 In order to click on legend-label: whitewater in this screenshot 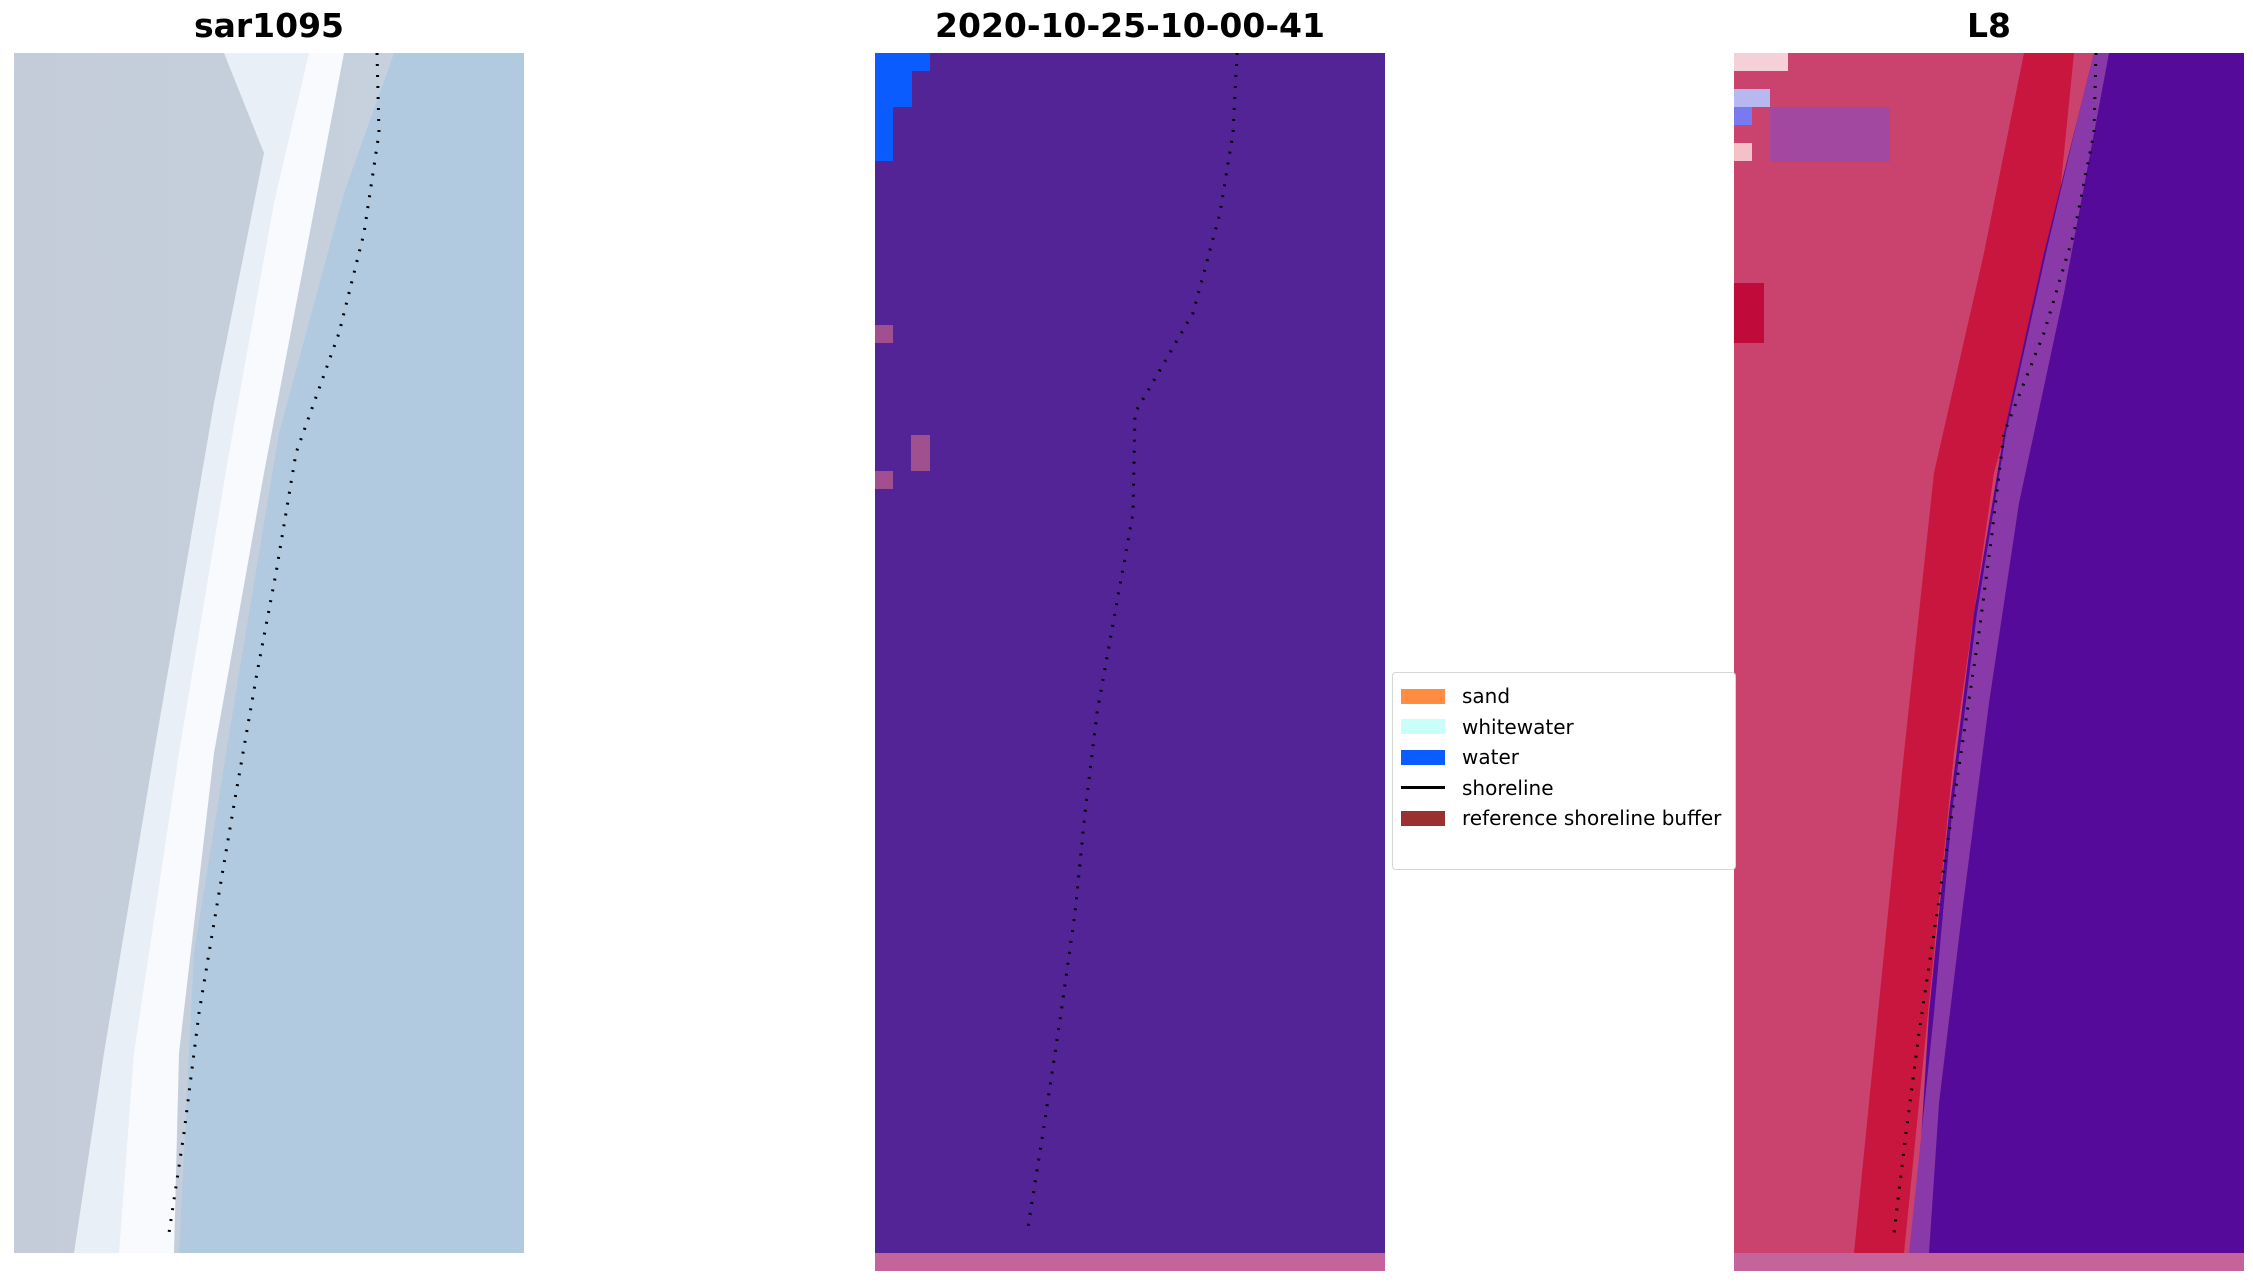, I will do `click(1518, 726)`.